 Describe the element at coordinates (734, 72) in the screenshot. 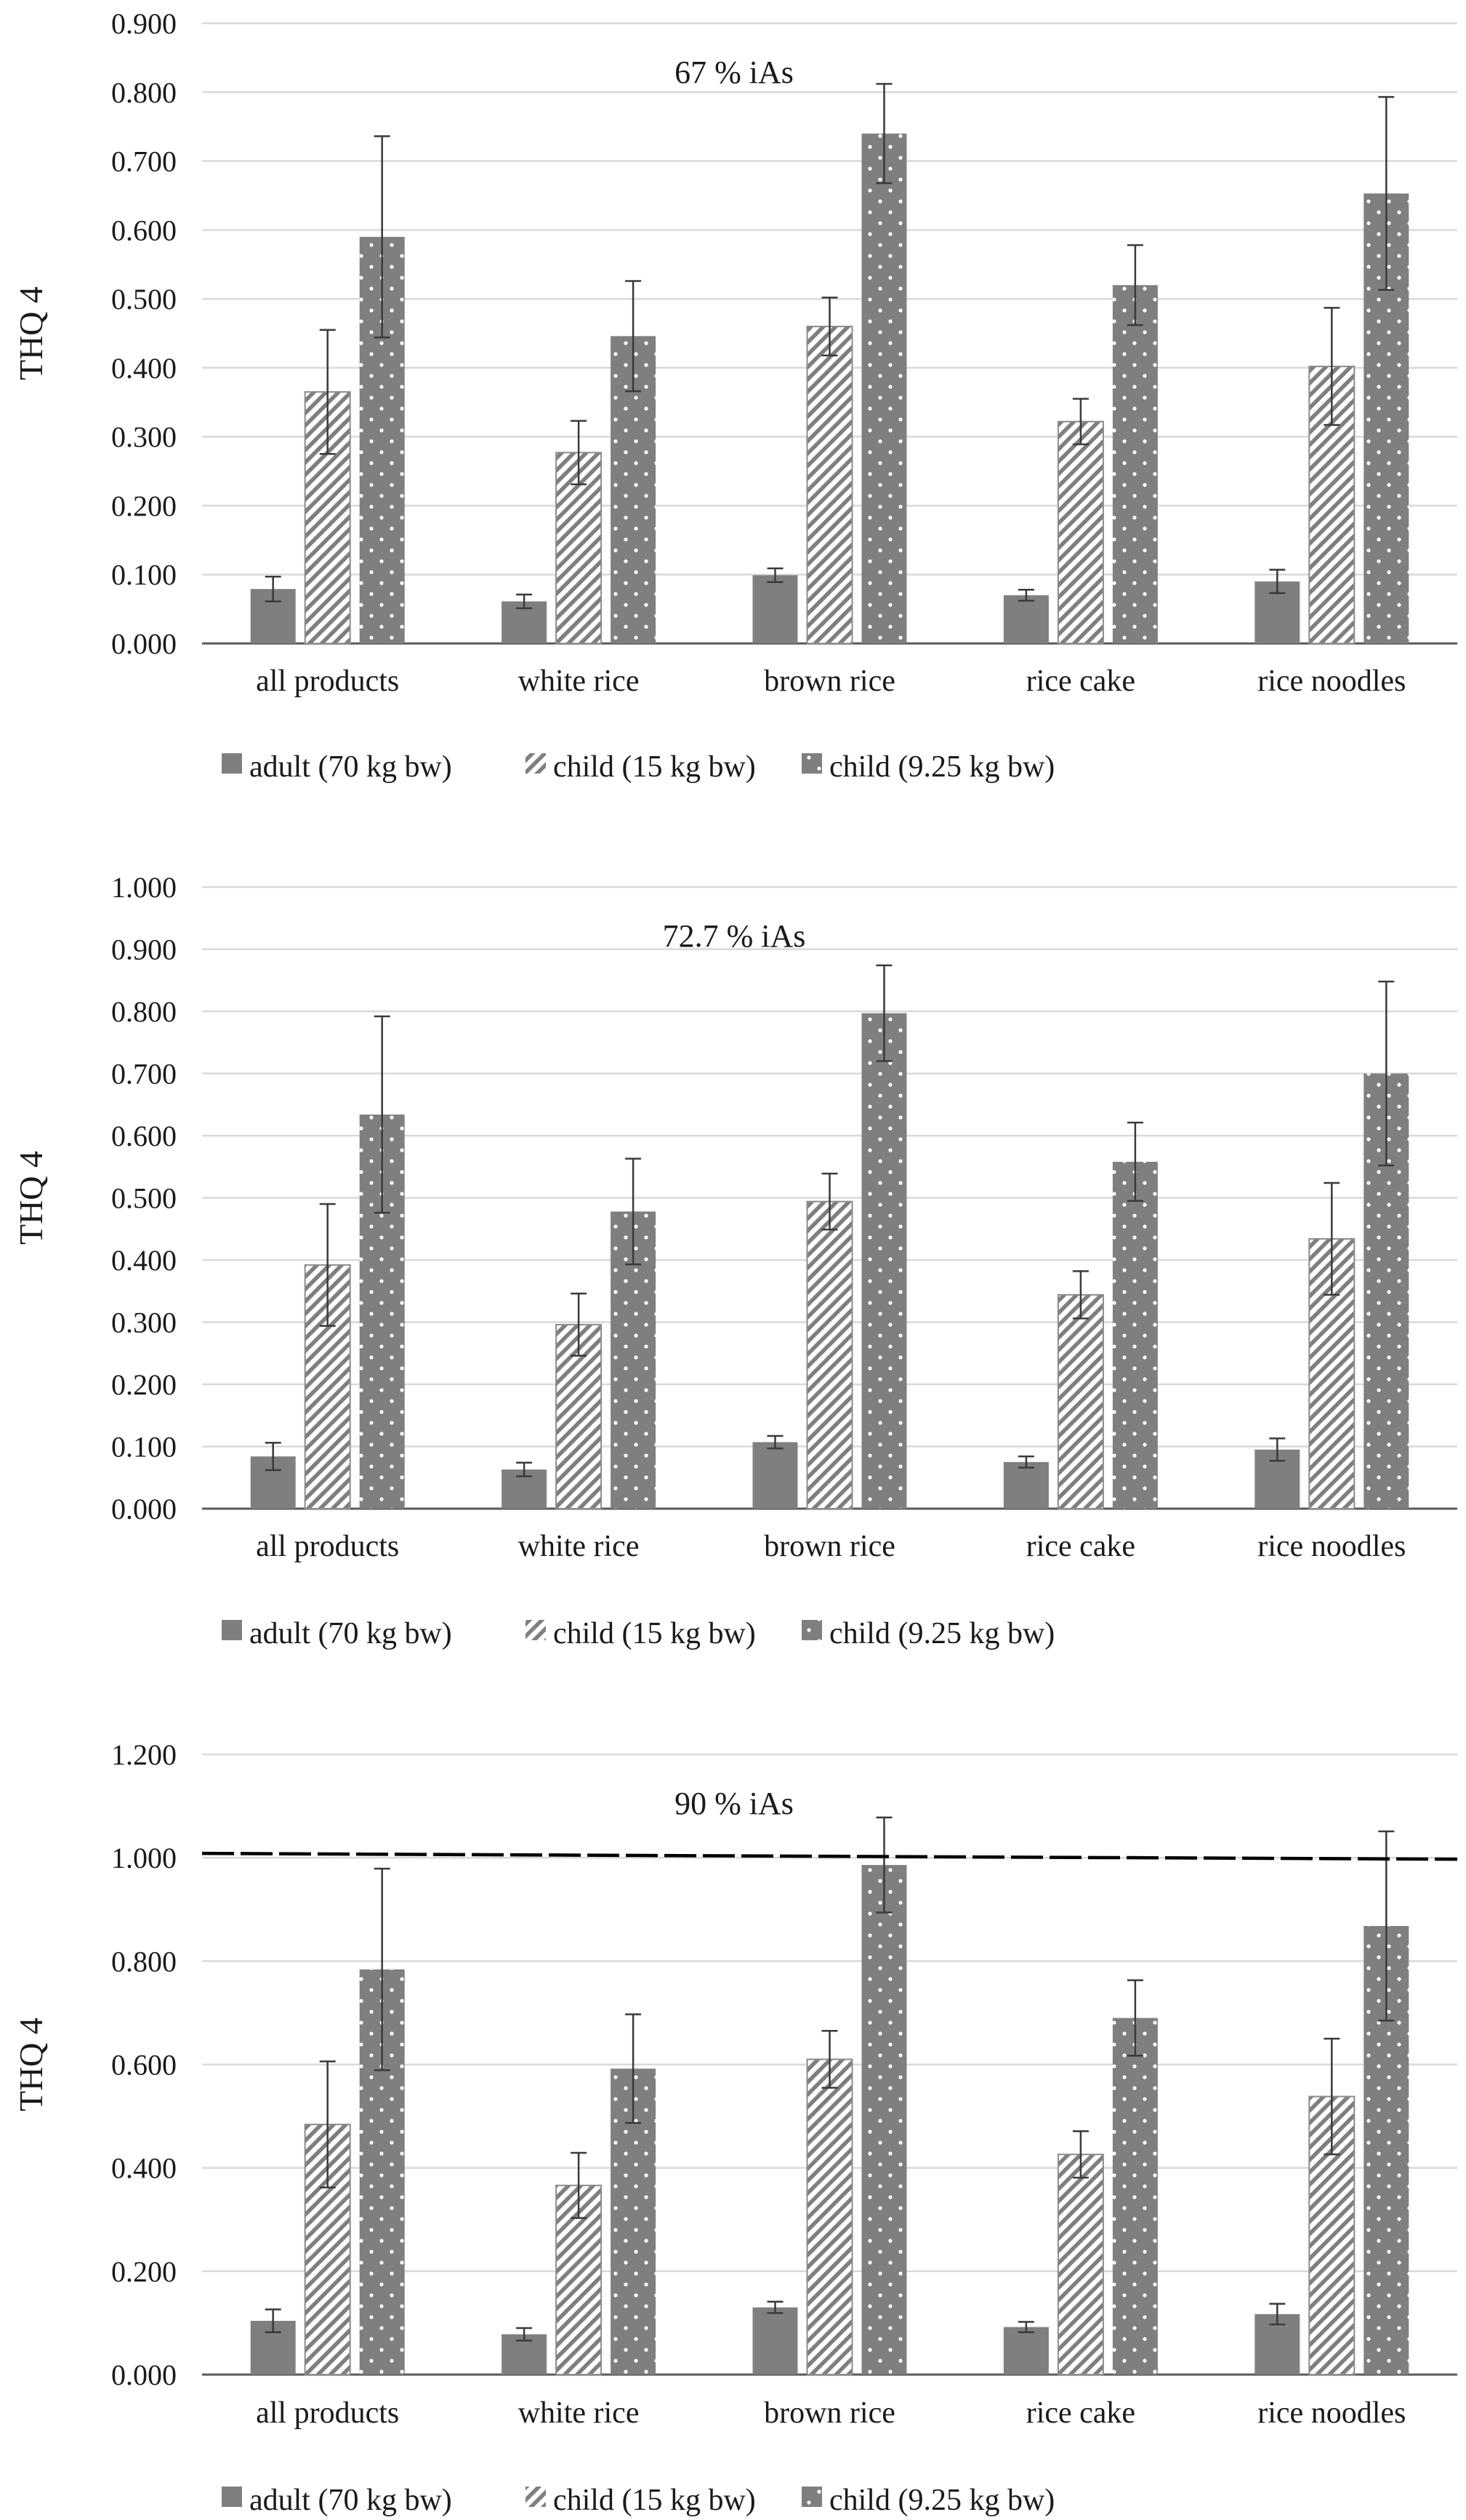

I see `chart-title: 67 % iAs` at that location.